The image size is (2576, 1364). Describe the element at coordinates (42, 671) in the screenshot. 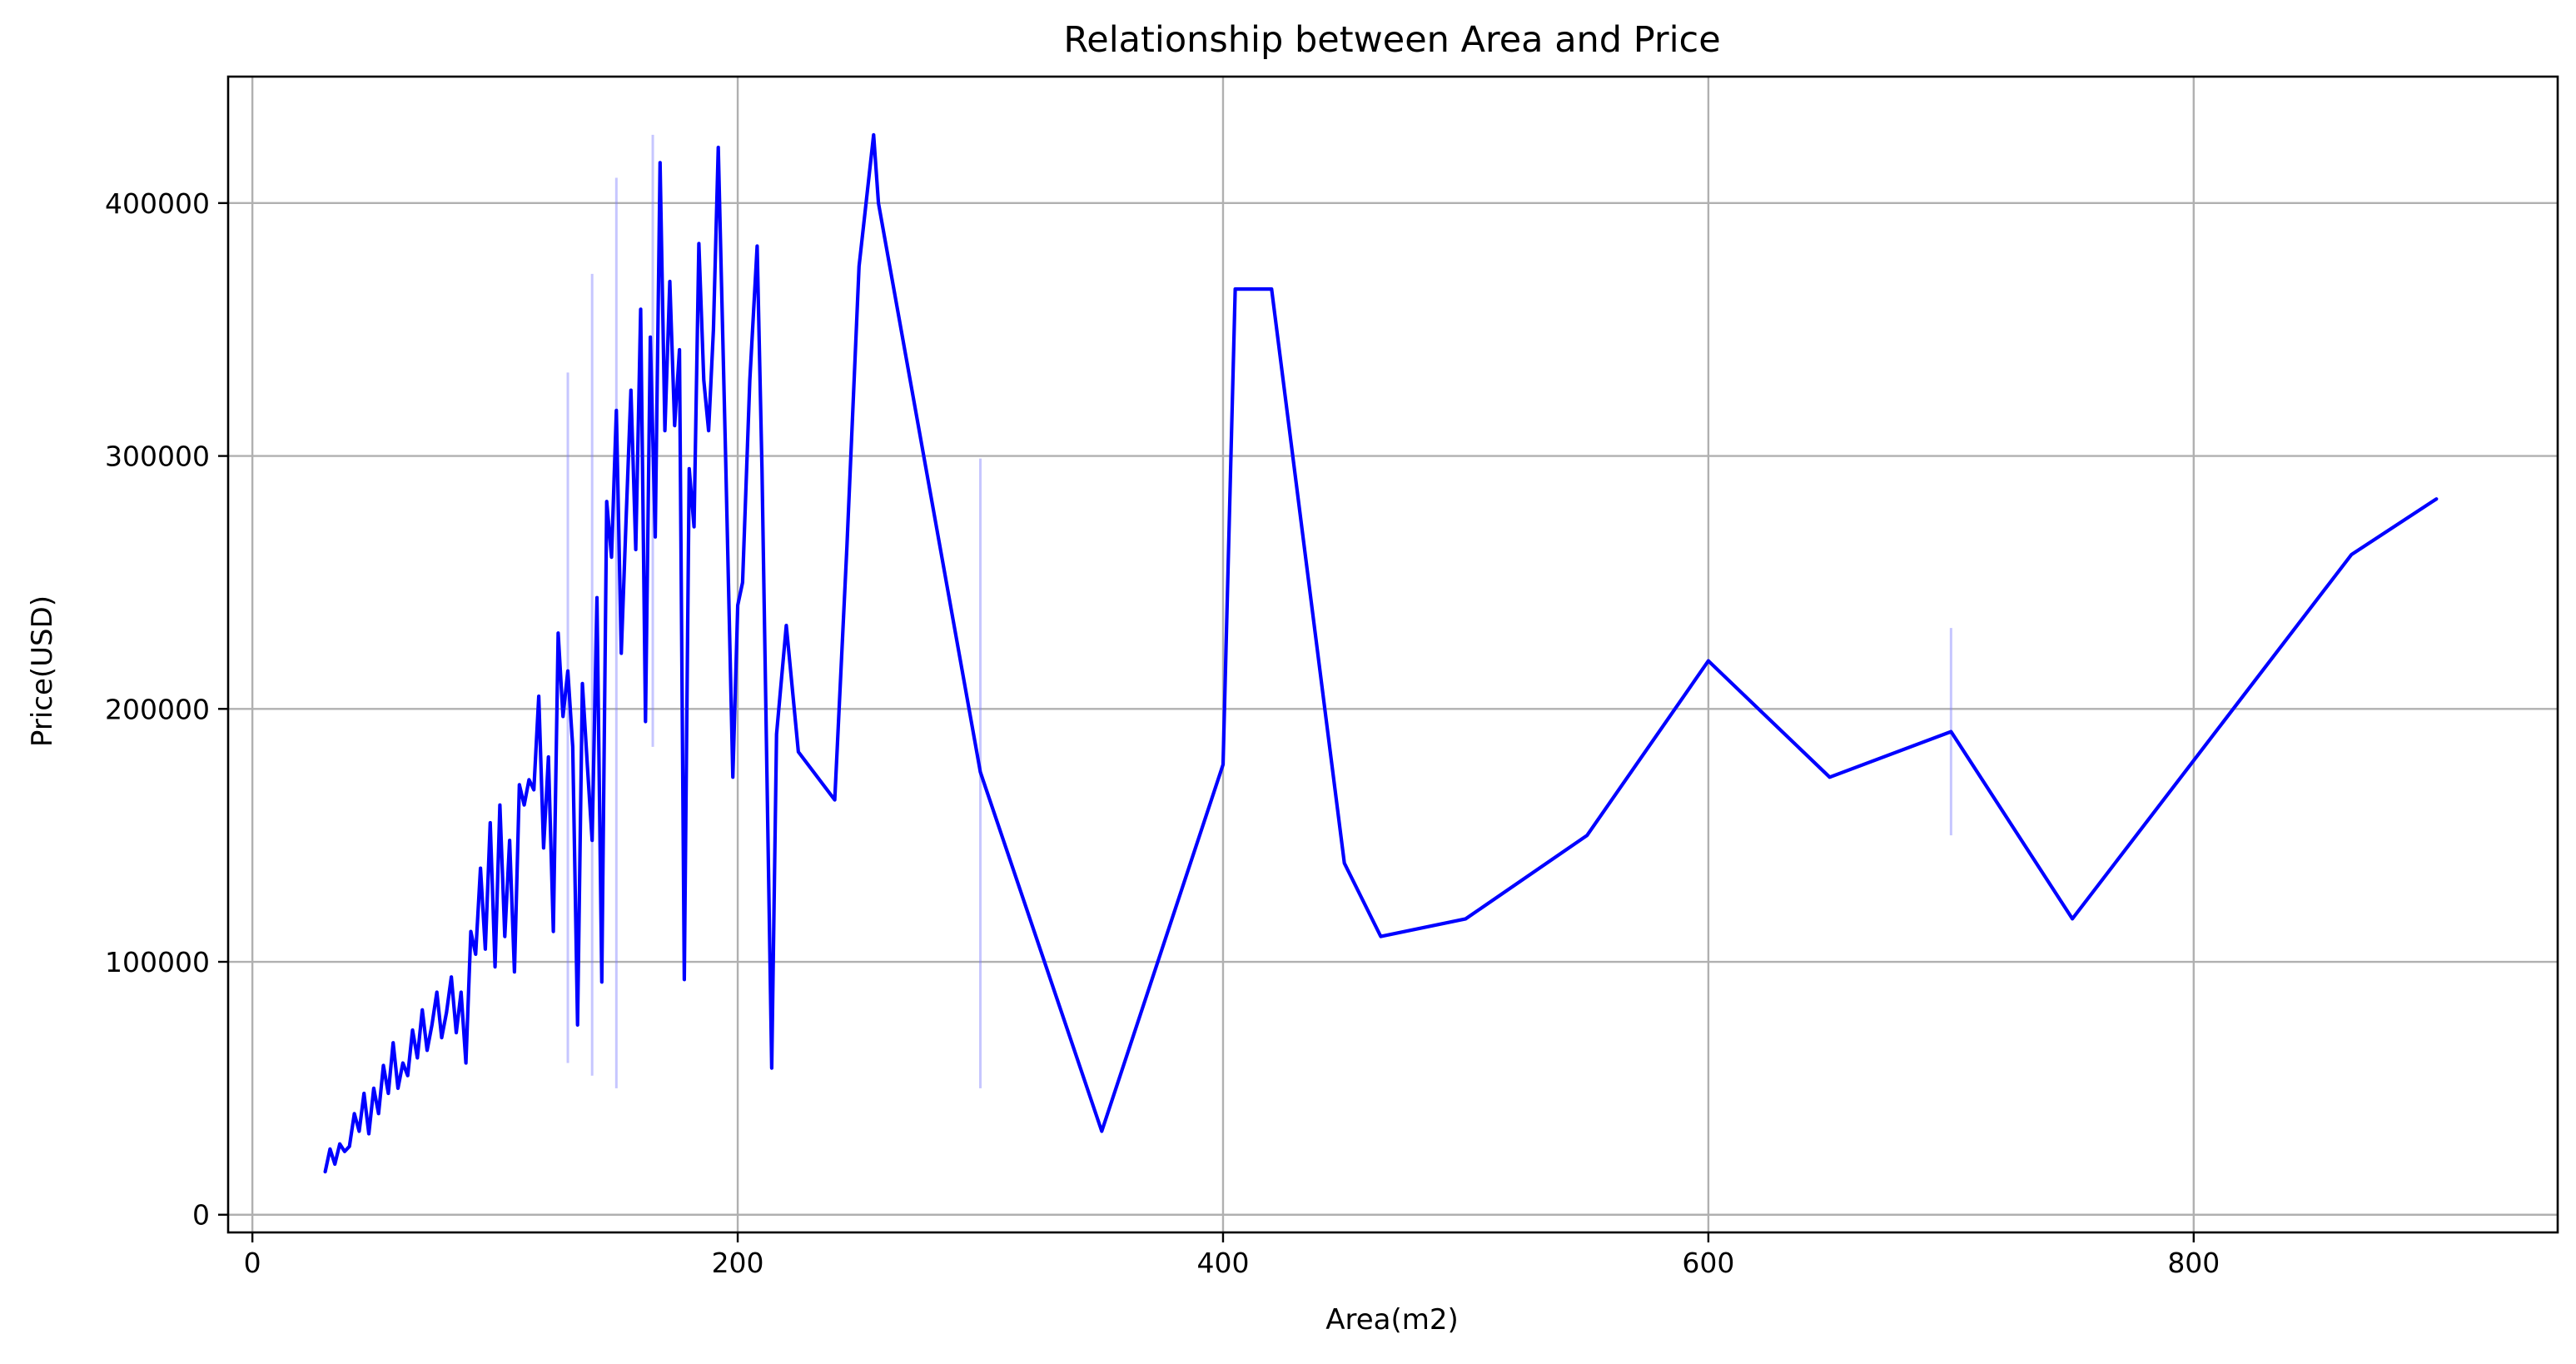

I see `y-axis-label: Price(USD)` at that location.